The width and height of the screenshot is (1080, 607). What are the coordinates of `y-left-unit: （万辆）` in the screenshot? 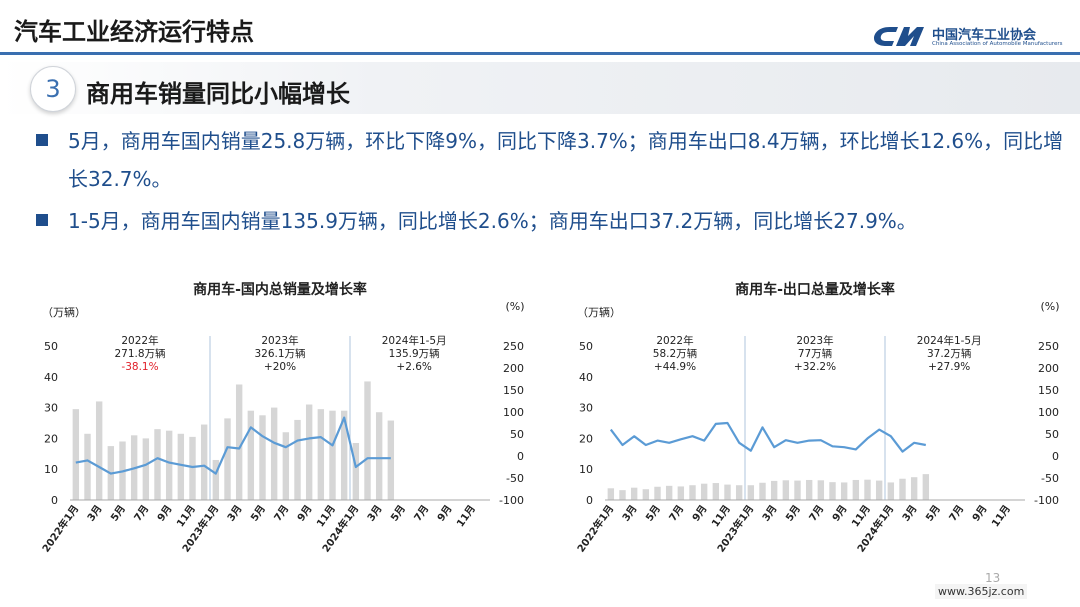 It's located at (599, 312).